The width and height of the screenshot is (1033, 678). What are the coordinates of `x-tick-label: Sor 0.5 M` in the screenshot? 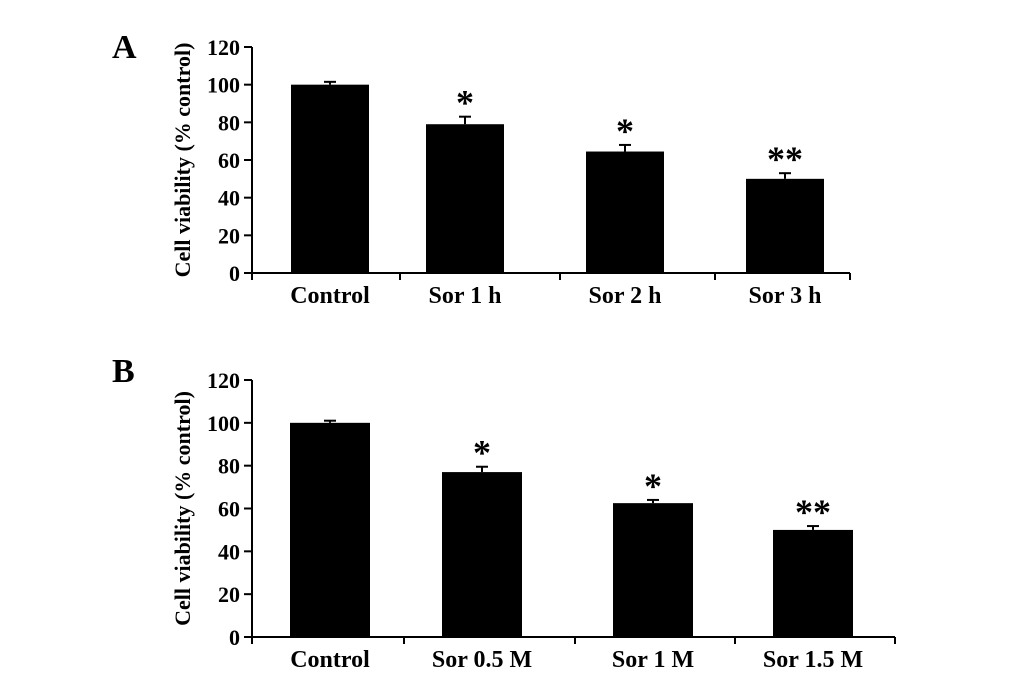 It's located at (482, 660).